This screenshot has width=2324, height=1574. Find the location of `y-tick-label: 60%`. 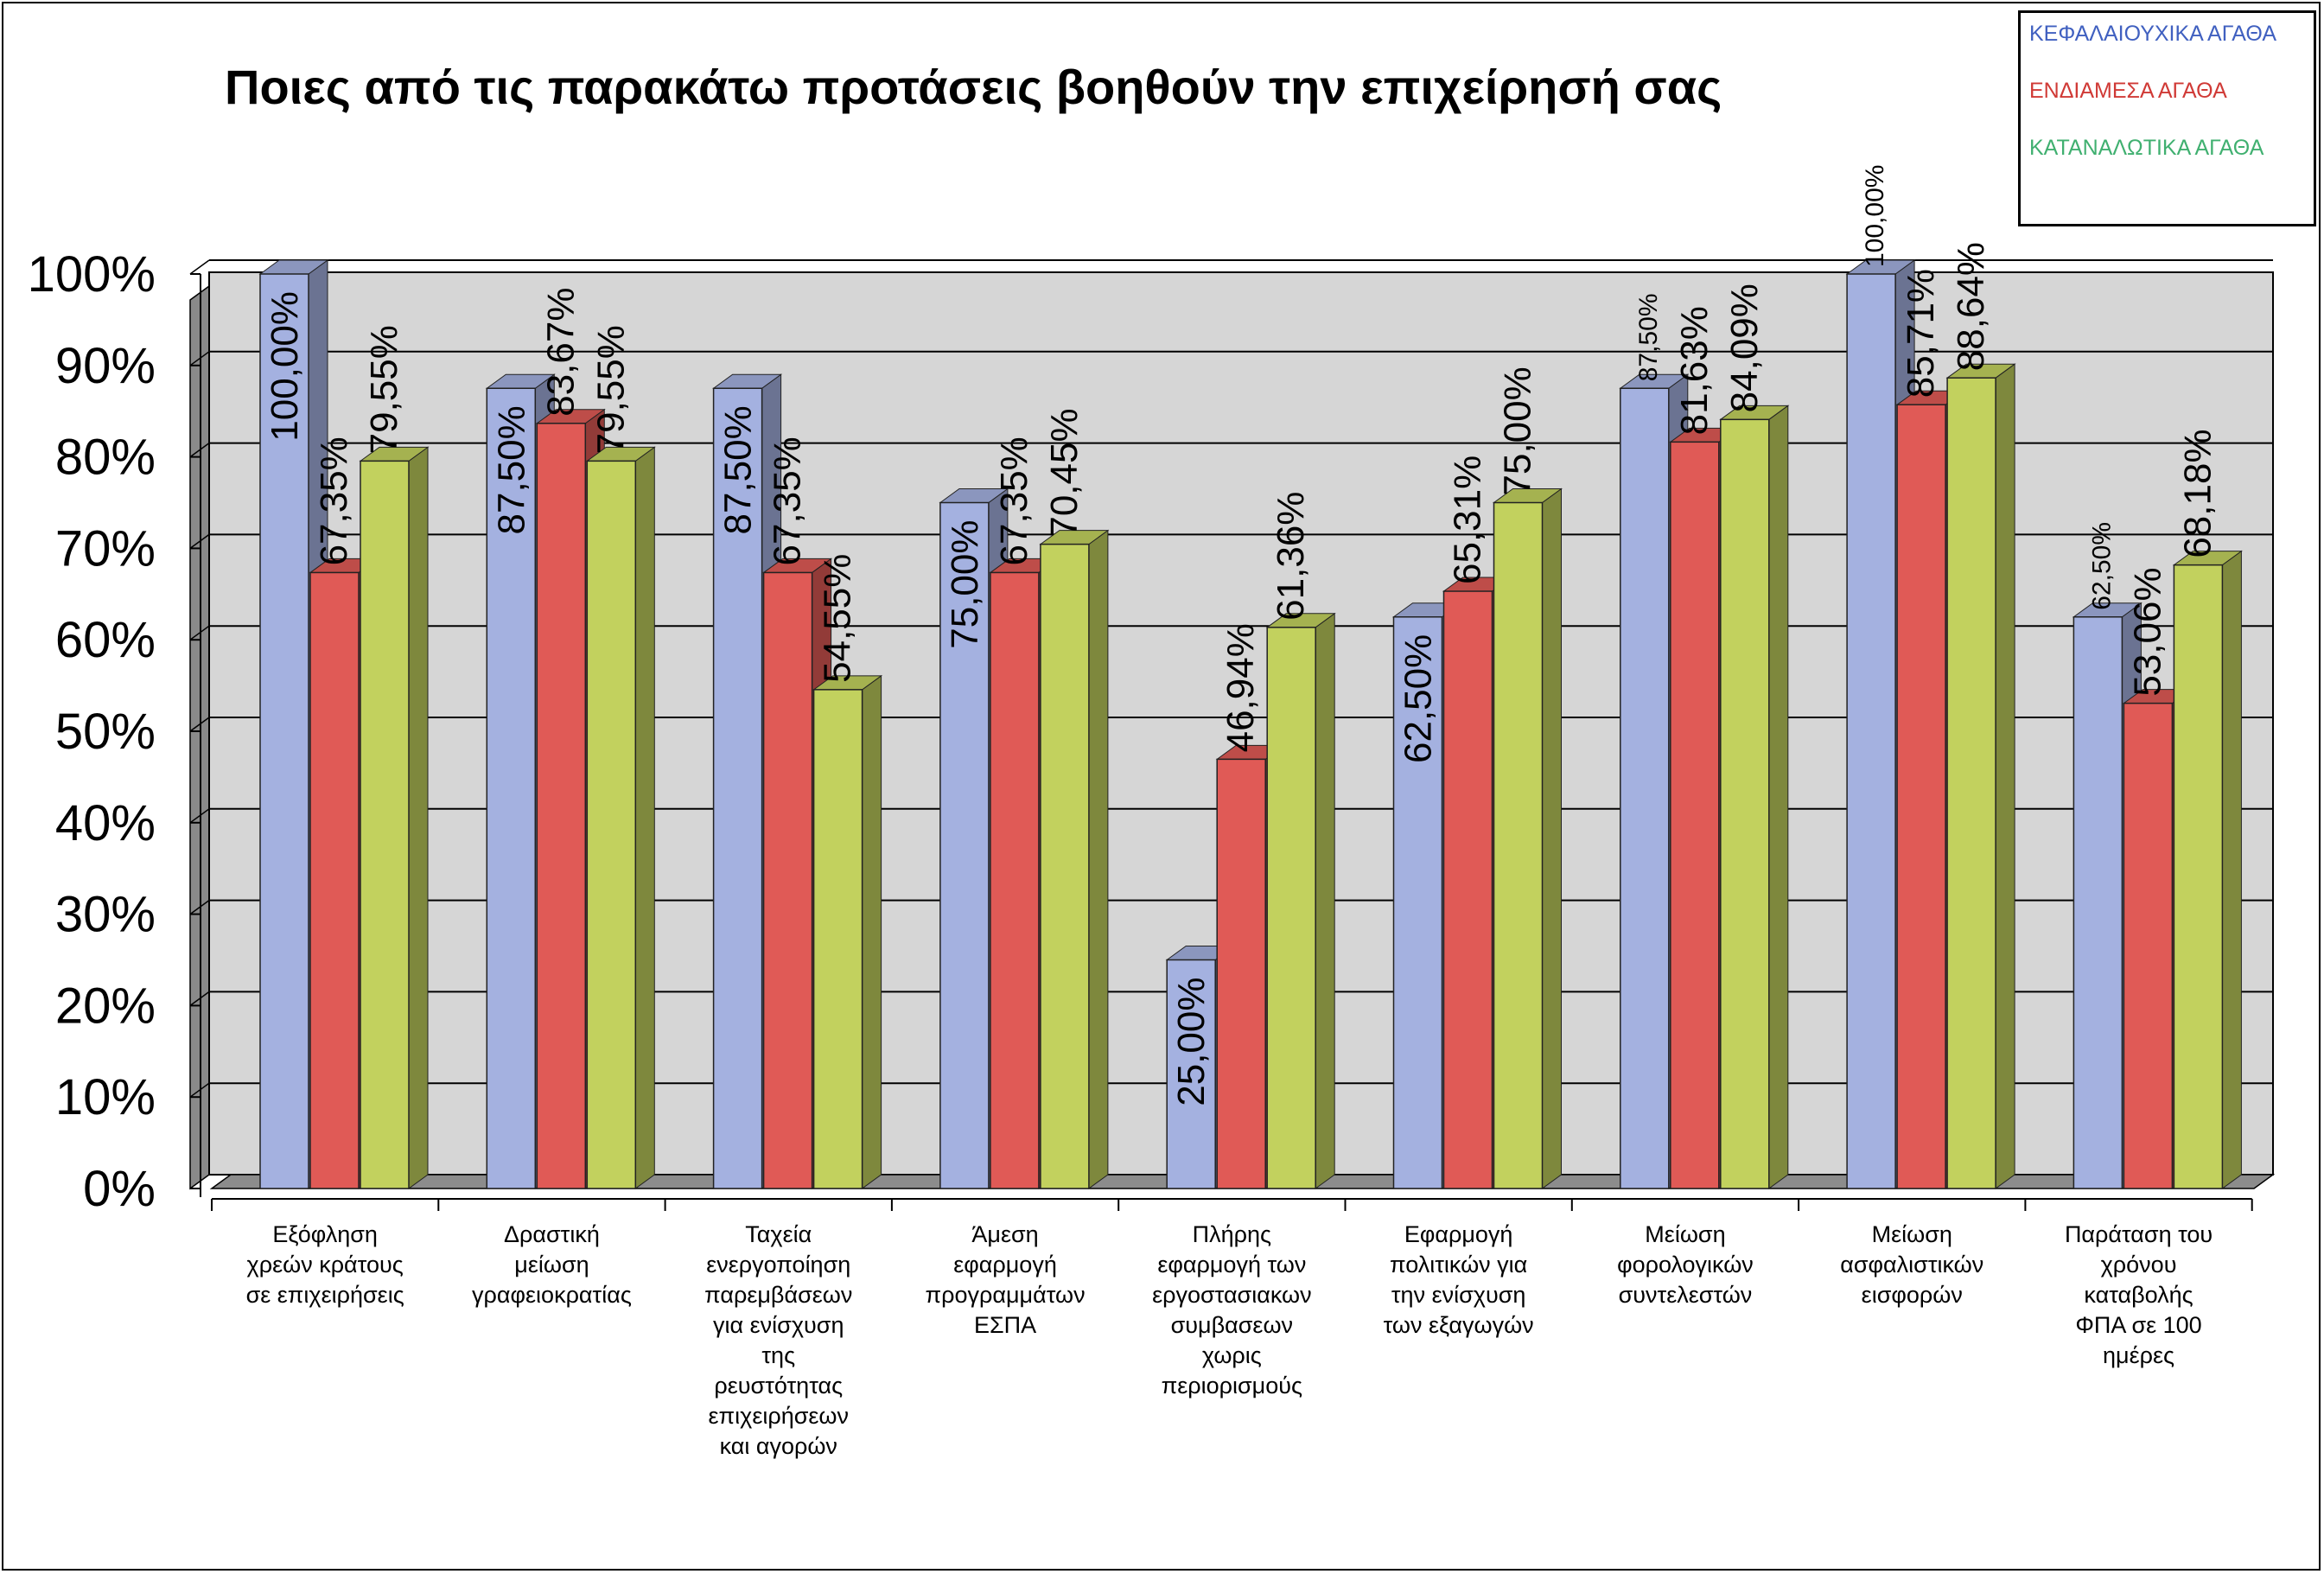

y-tick-label: 60% is located at coordinates (106, 640).